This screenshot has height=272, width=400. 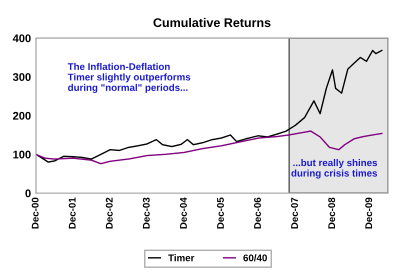 What do you see at coordinates (21, 77) in the screenshot?
I see `y-tick-label: 300` at bounding box center [21, 77].